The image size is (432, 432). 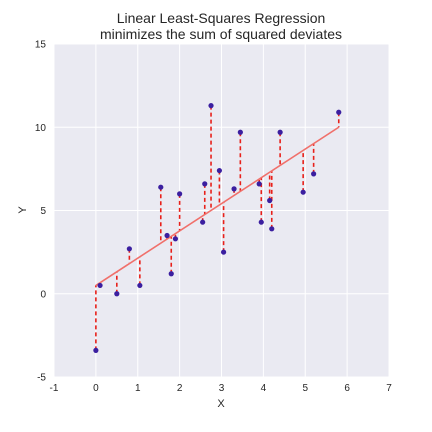 What do you see at coordinates (180, 388) in the screenshot?
I see `x-tick-label: 2` at bounding box center [180, 388].